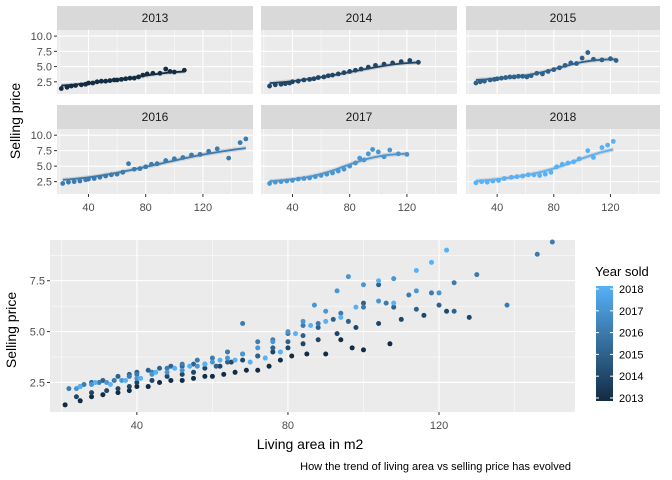 The height and width of the screenshot is (480, 672). Describe the element at coordinates (142, 159) in the screenshot. I see `facet-panel-2016: 2016 2.5 5.0 7.5 10.0 40 80 120` at that location.